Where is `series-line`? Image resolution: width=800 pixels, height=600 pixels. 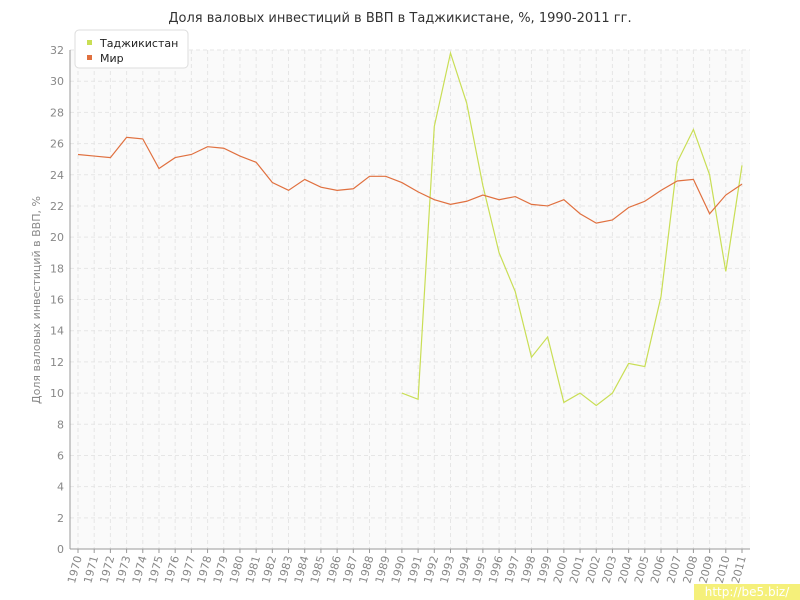
series-line is located at coordinates (410, 180).